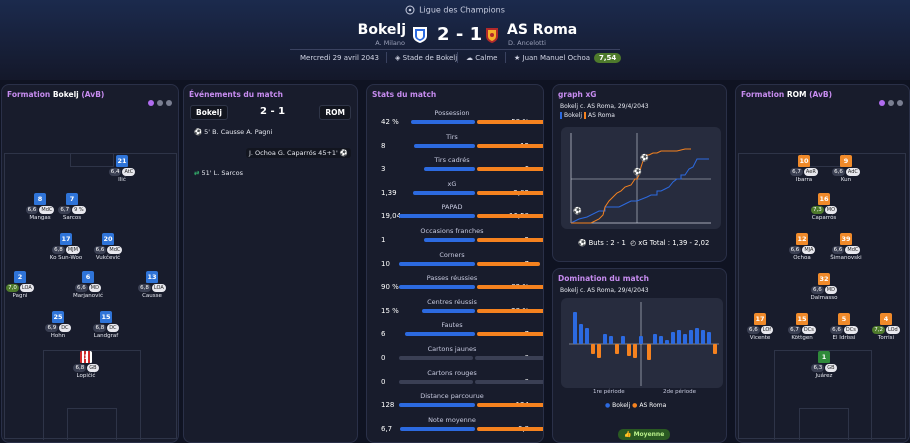 The width and height of the screenshot is (910, 443). What do you see at coordinates (844, 327) in the screenshot?
I see `player: 5 6,6 DCs El Idrissi` at bounding box center [844, 327].